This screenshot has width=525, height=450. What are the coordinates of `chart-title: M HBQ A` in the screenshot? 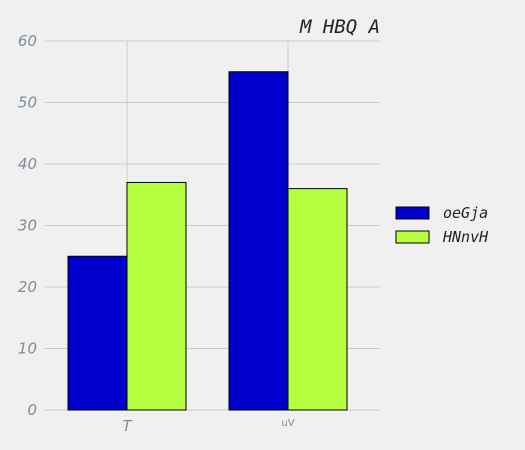 It's located at (339, 27).